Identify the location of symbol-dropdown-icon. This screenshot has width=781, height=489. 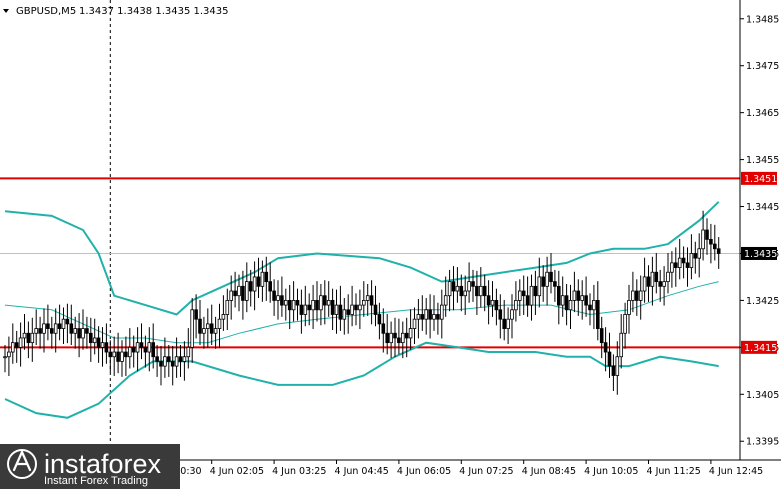
(6, 11).